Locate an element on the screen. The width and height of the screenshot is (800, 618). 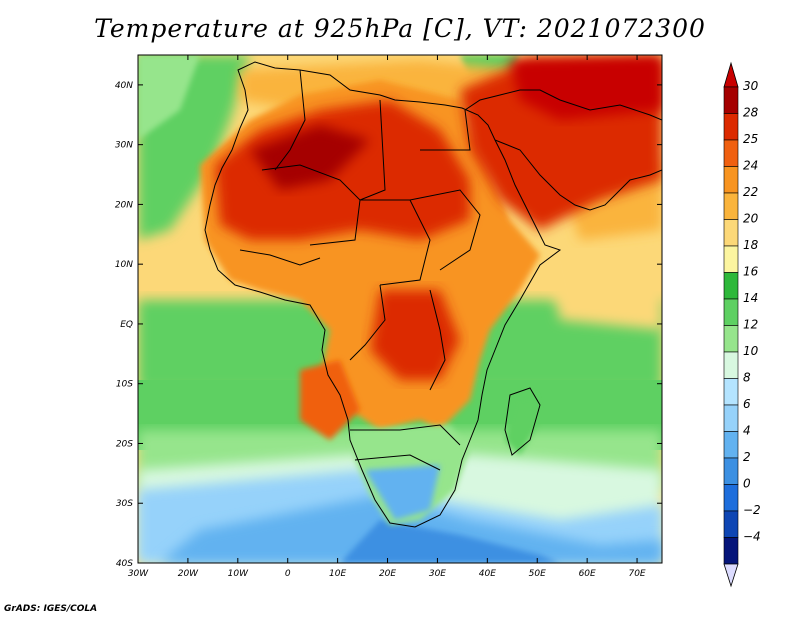
colorbar-label: 30 is located at coordinates (751, 86).